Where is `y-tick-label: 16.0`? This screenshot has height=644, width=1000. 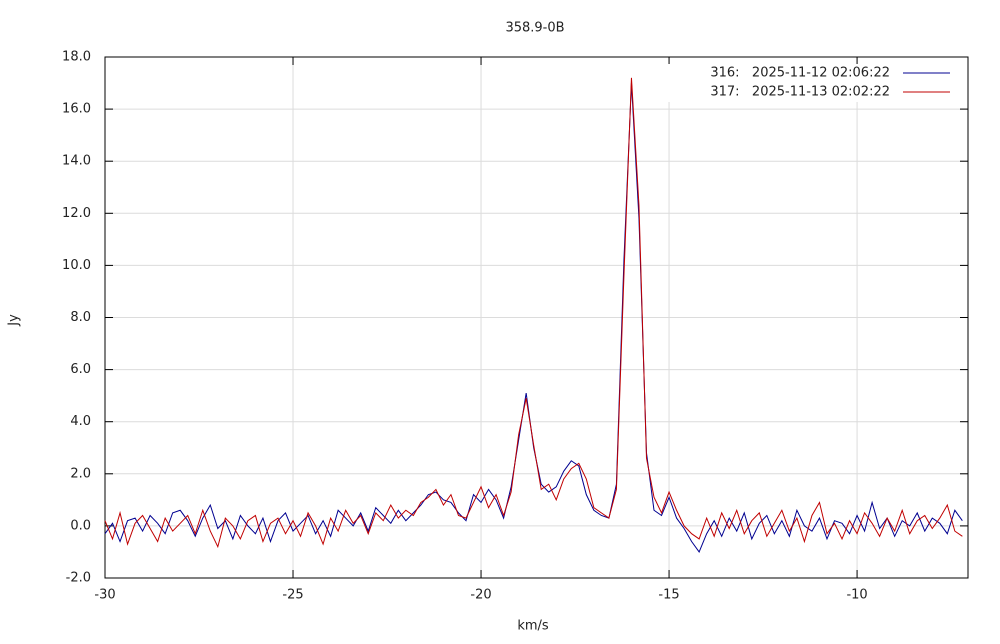 y-tick-label: 16.0 is located at coordinates (76, 109).